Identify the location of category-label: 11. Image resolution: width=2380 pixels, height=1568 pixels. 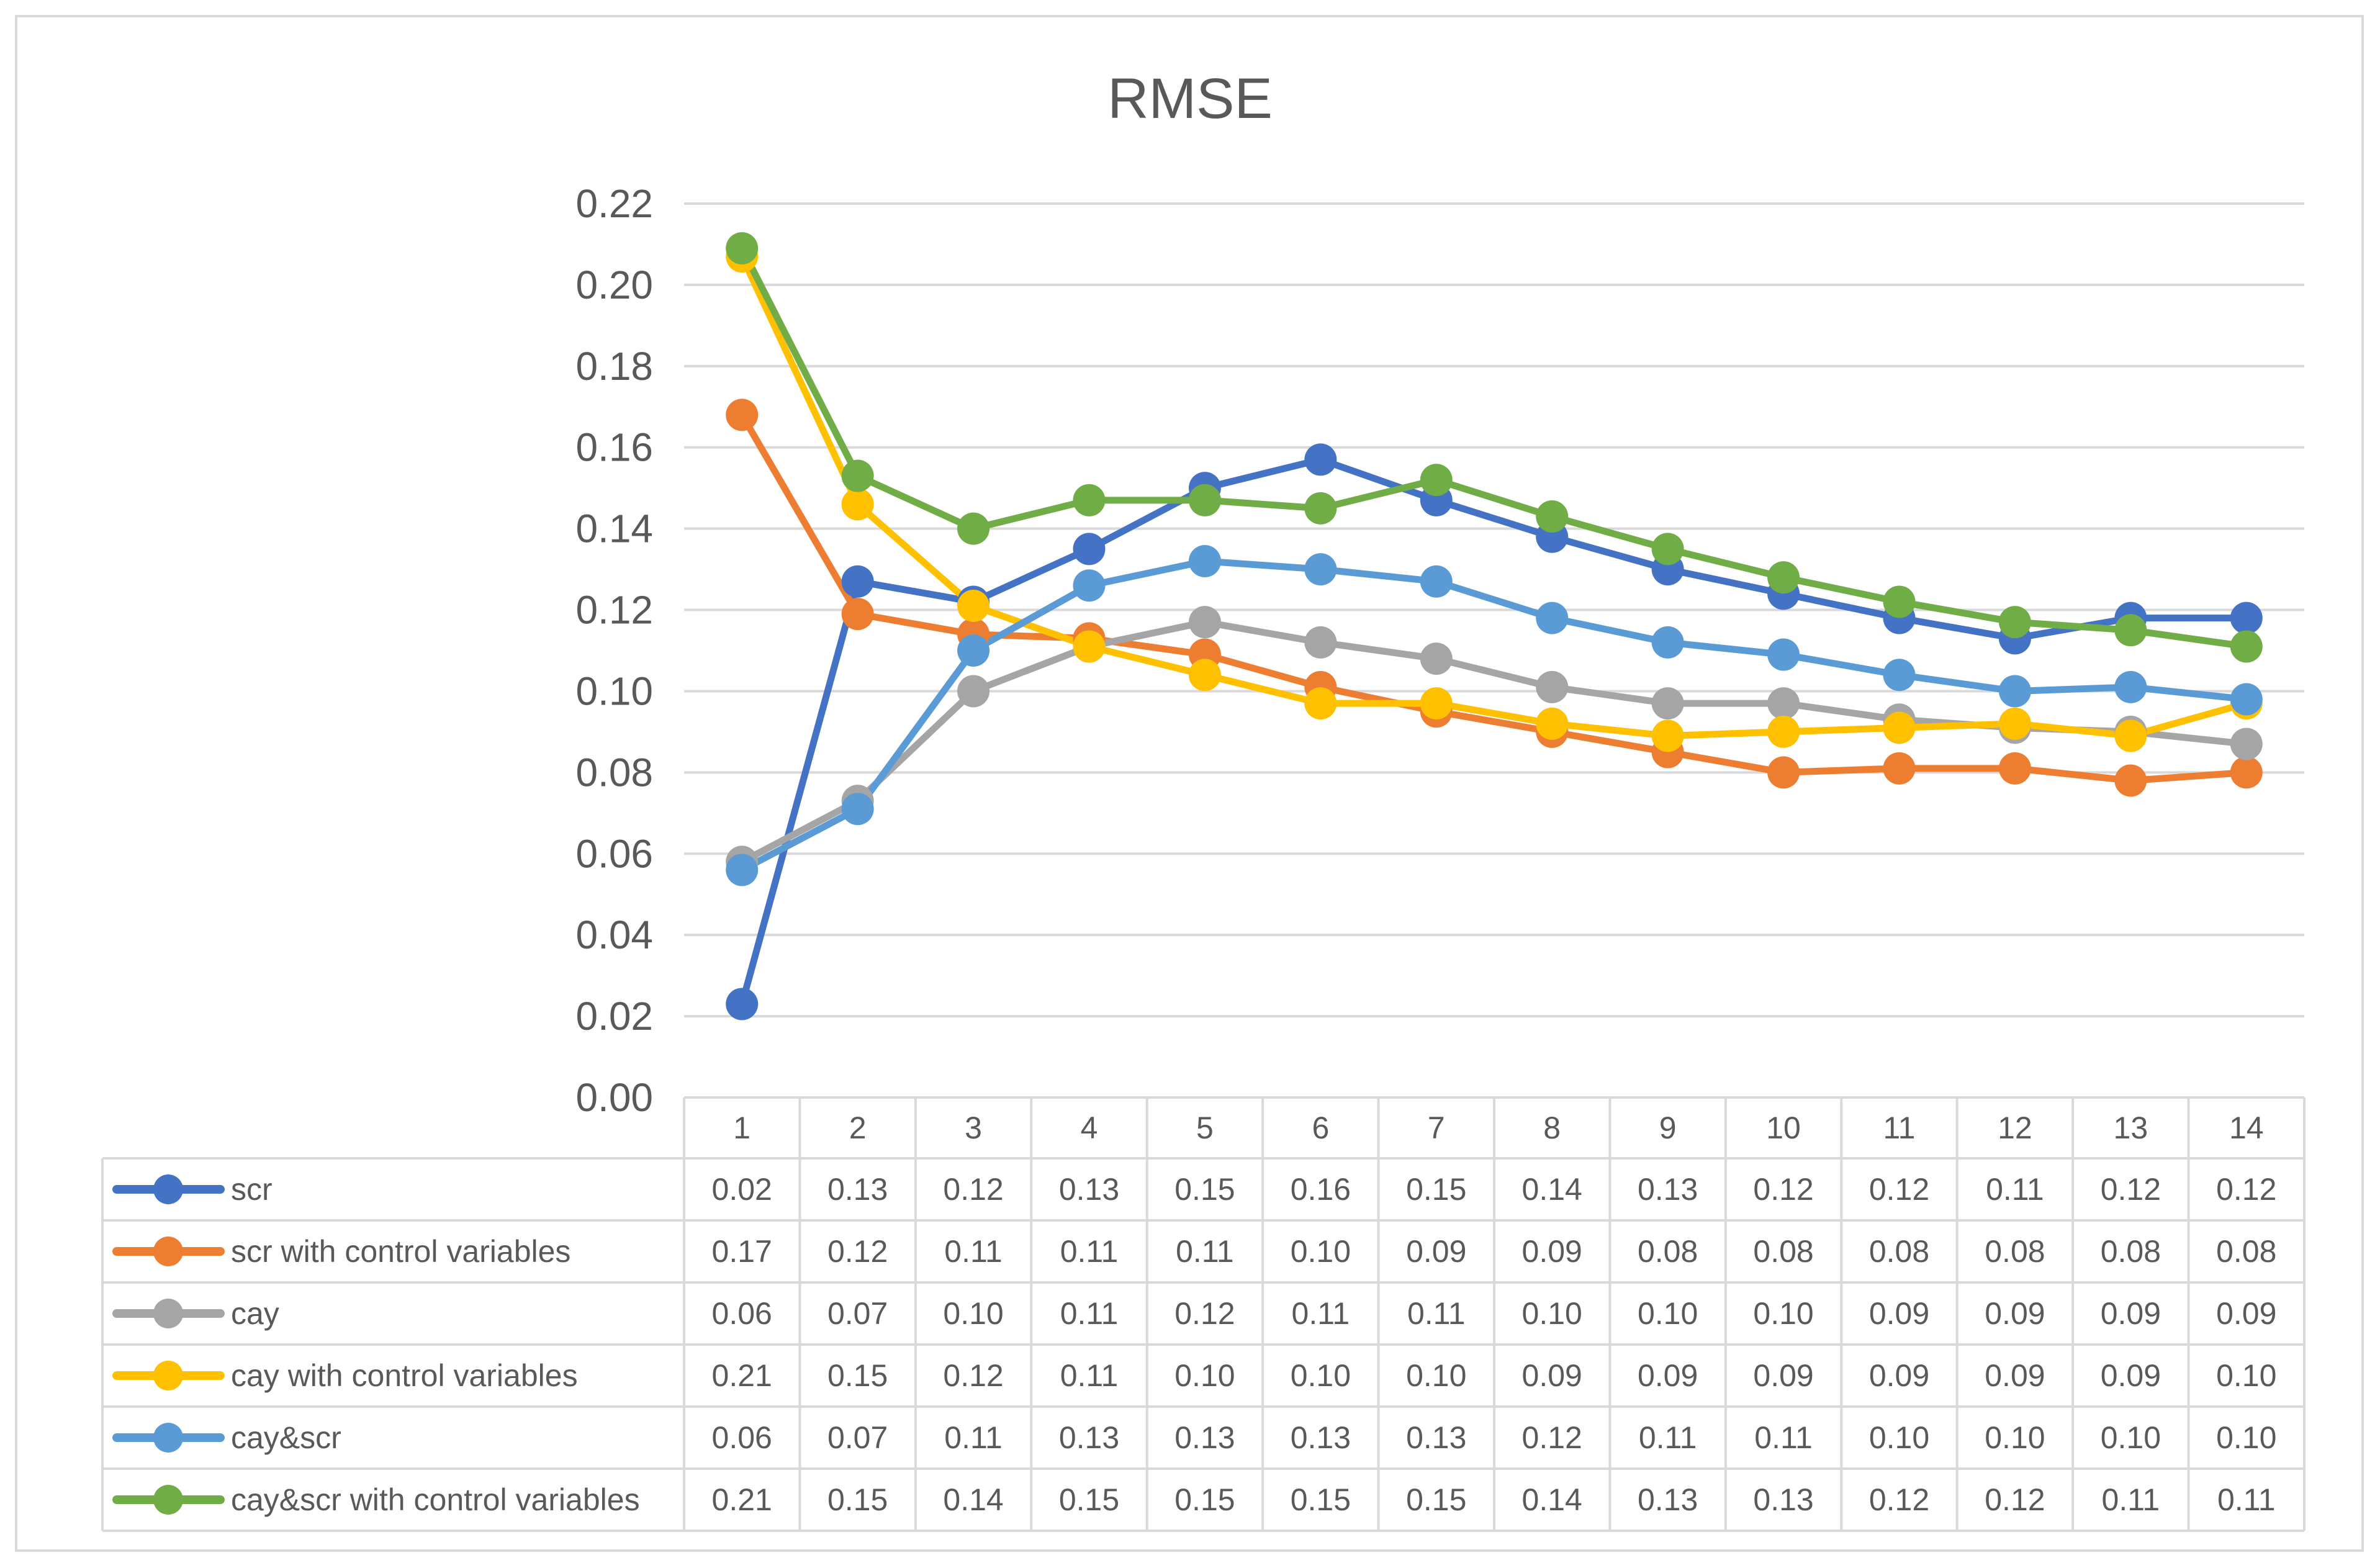
(1900, 1128).